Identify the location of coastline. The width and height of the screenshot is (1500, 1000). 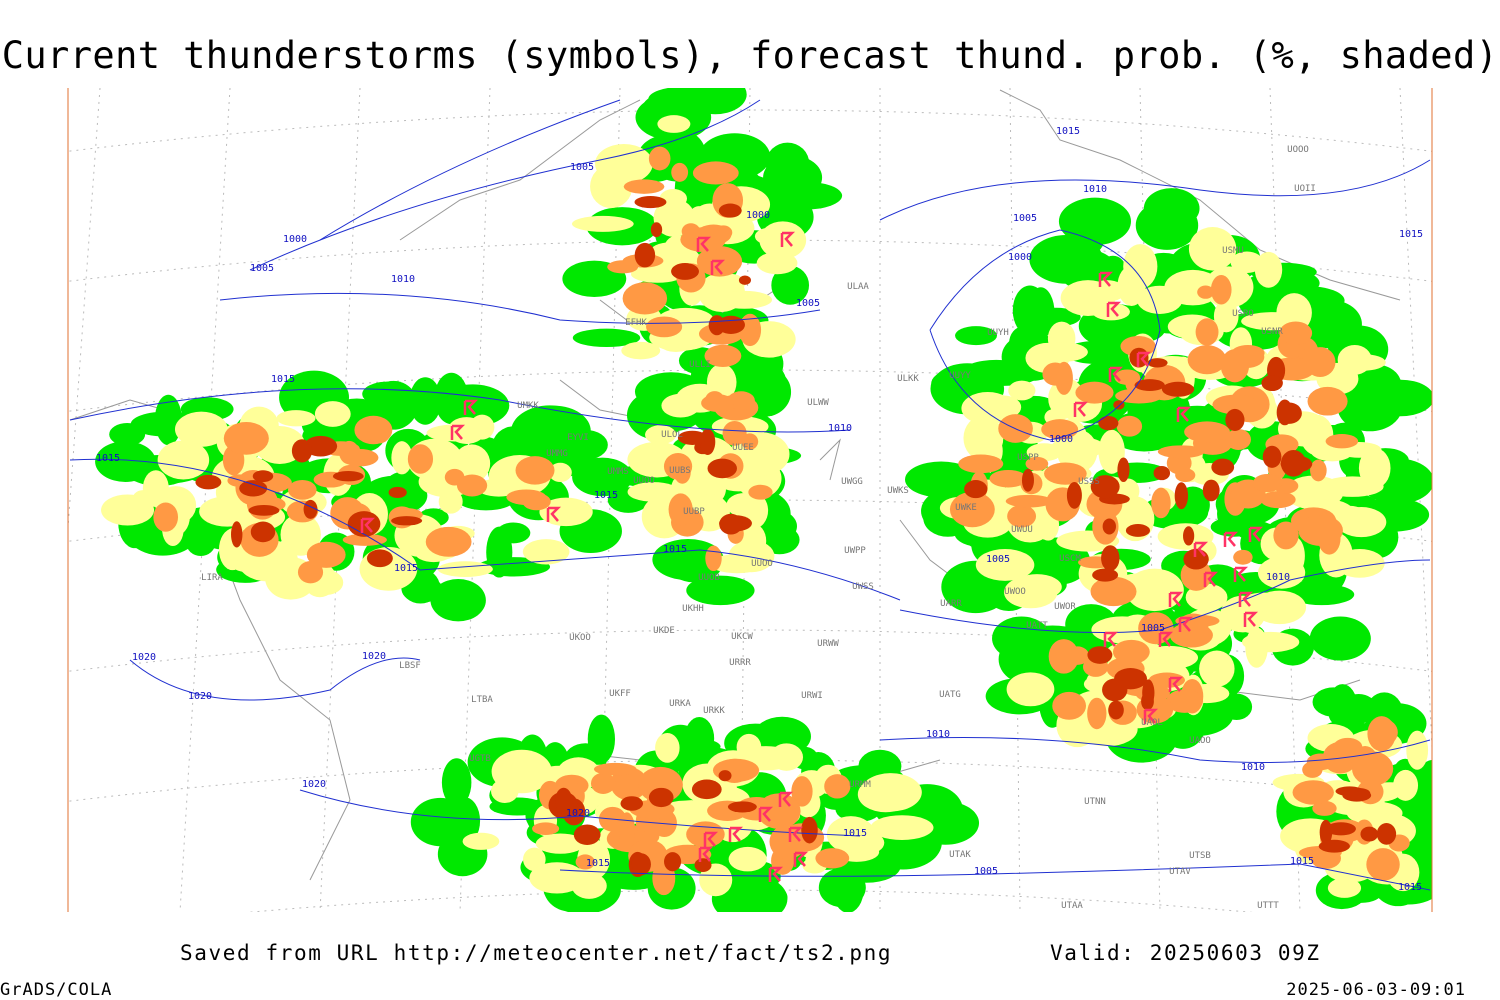
(830, 459).